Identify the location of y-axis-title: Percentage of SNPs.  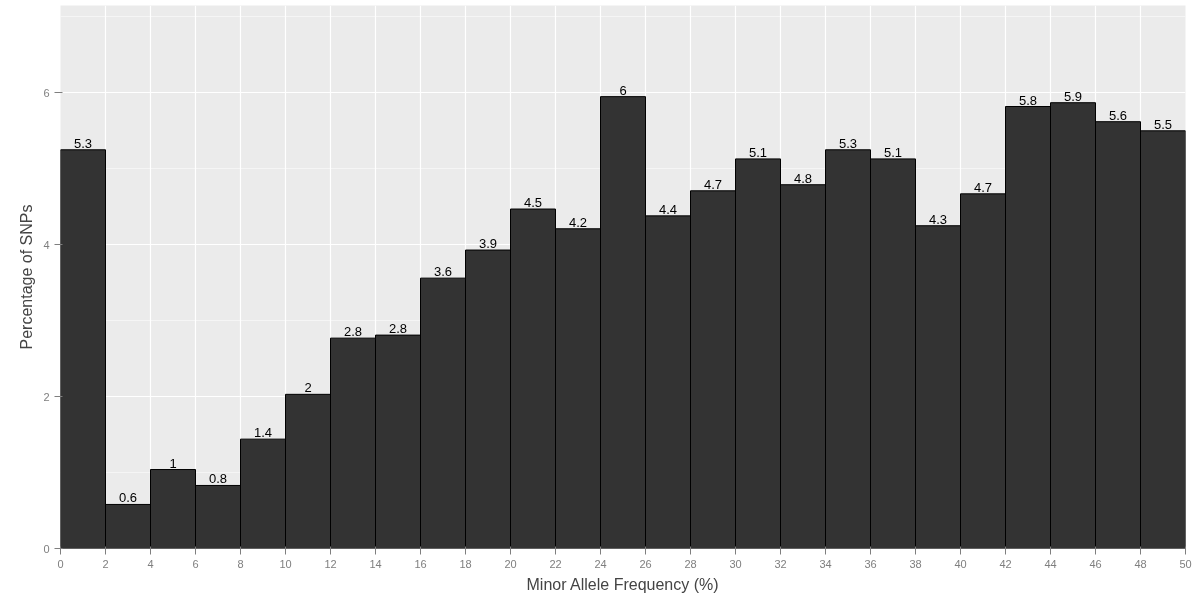
(27, 277).